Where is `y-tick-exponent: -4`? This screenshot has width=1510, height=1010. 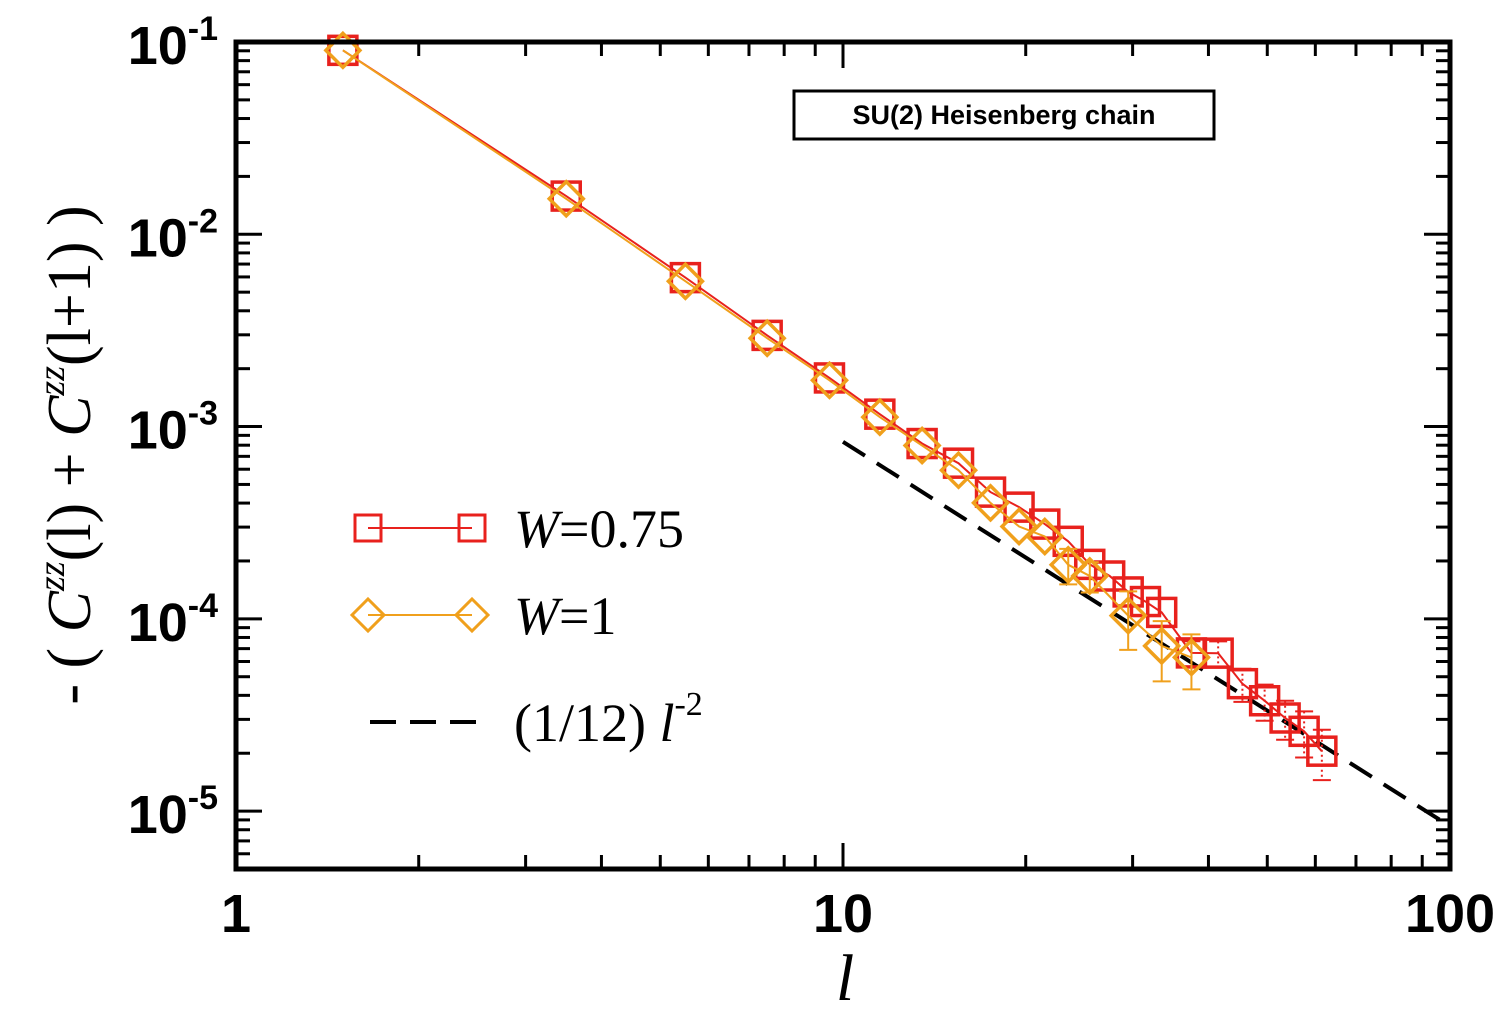
y-tick-exponent: -4 is located at coordinates (203, 606).